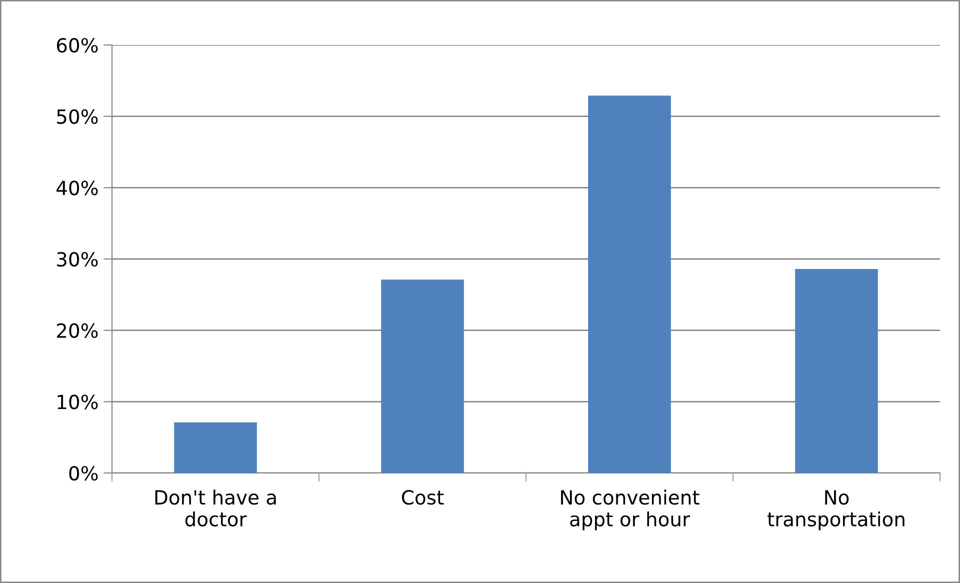  I want to click on x-tick-label: No transportation, so click(836, 510).